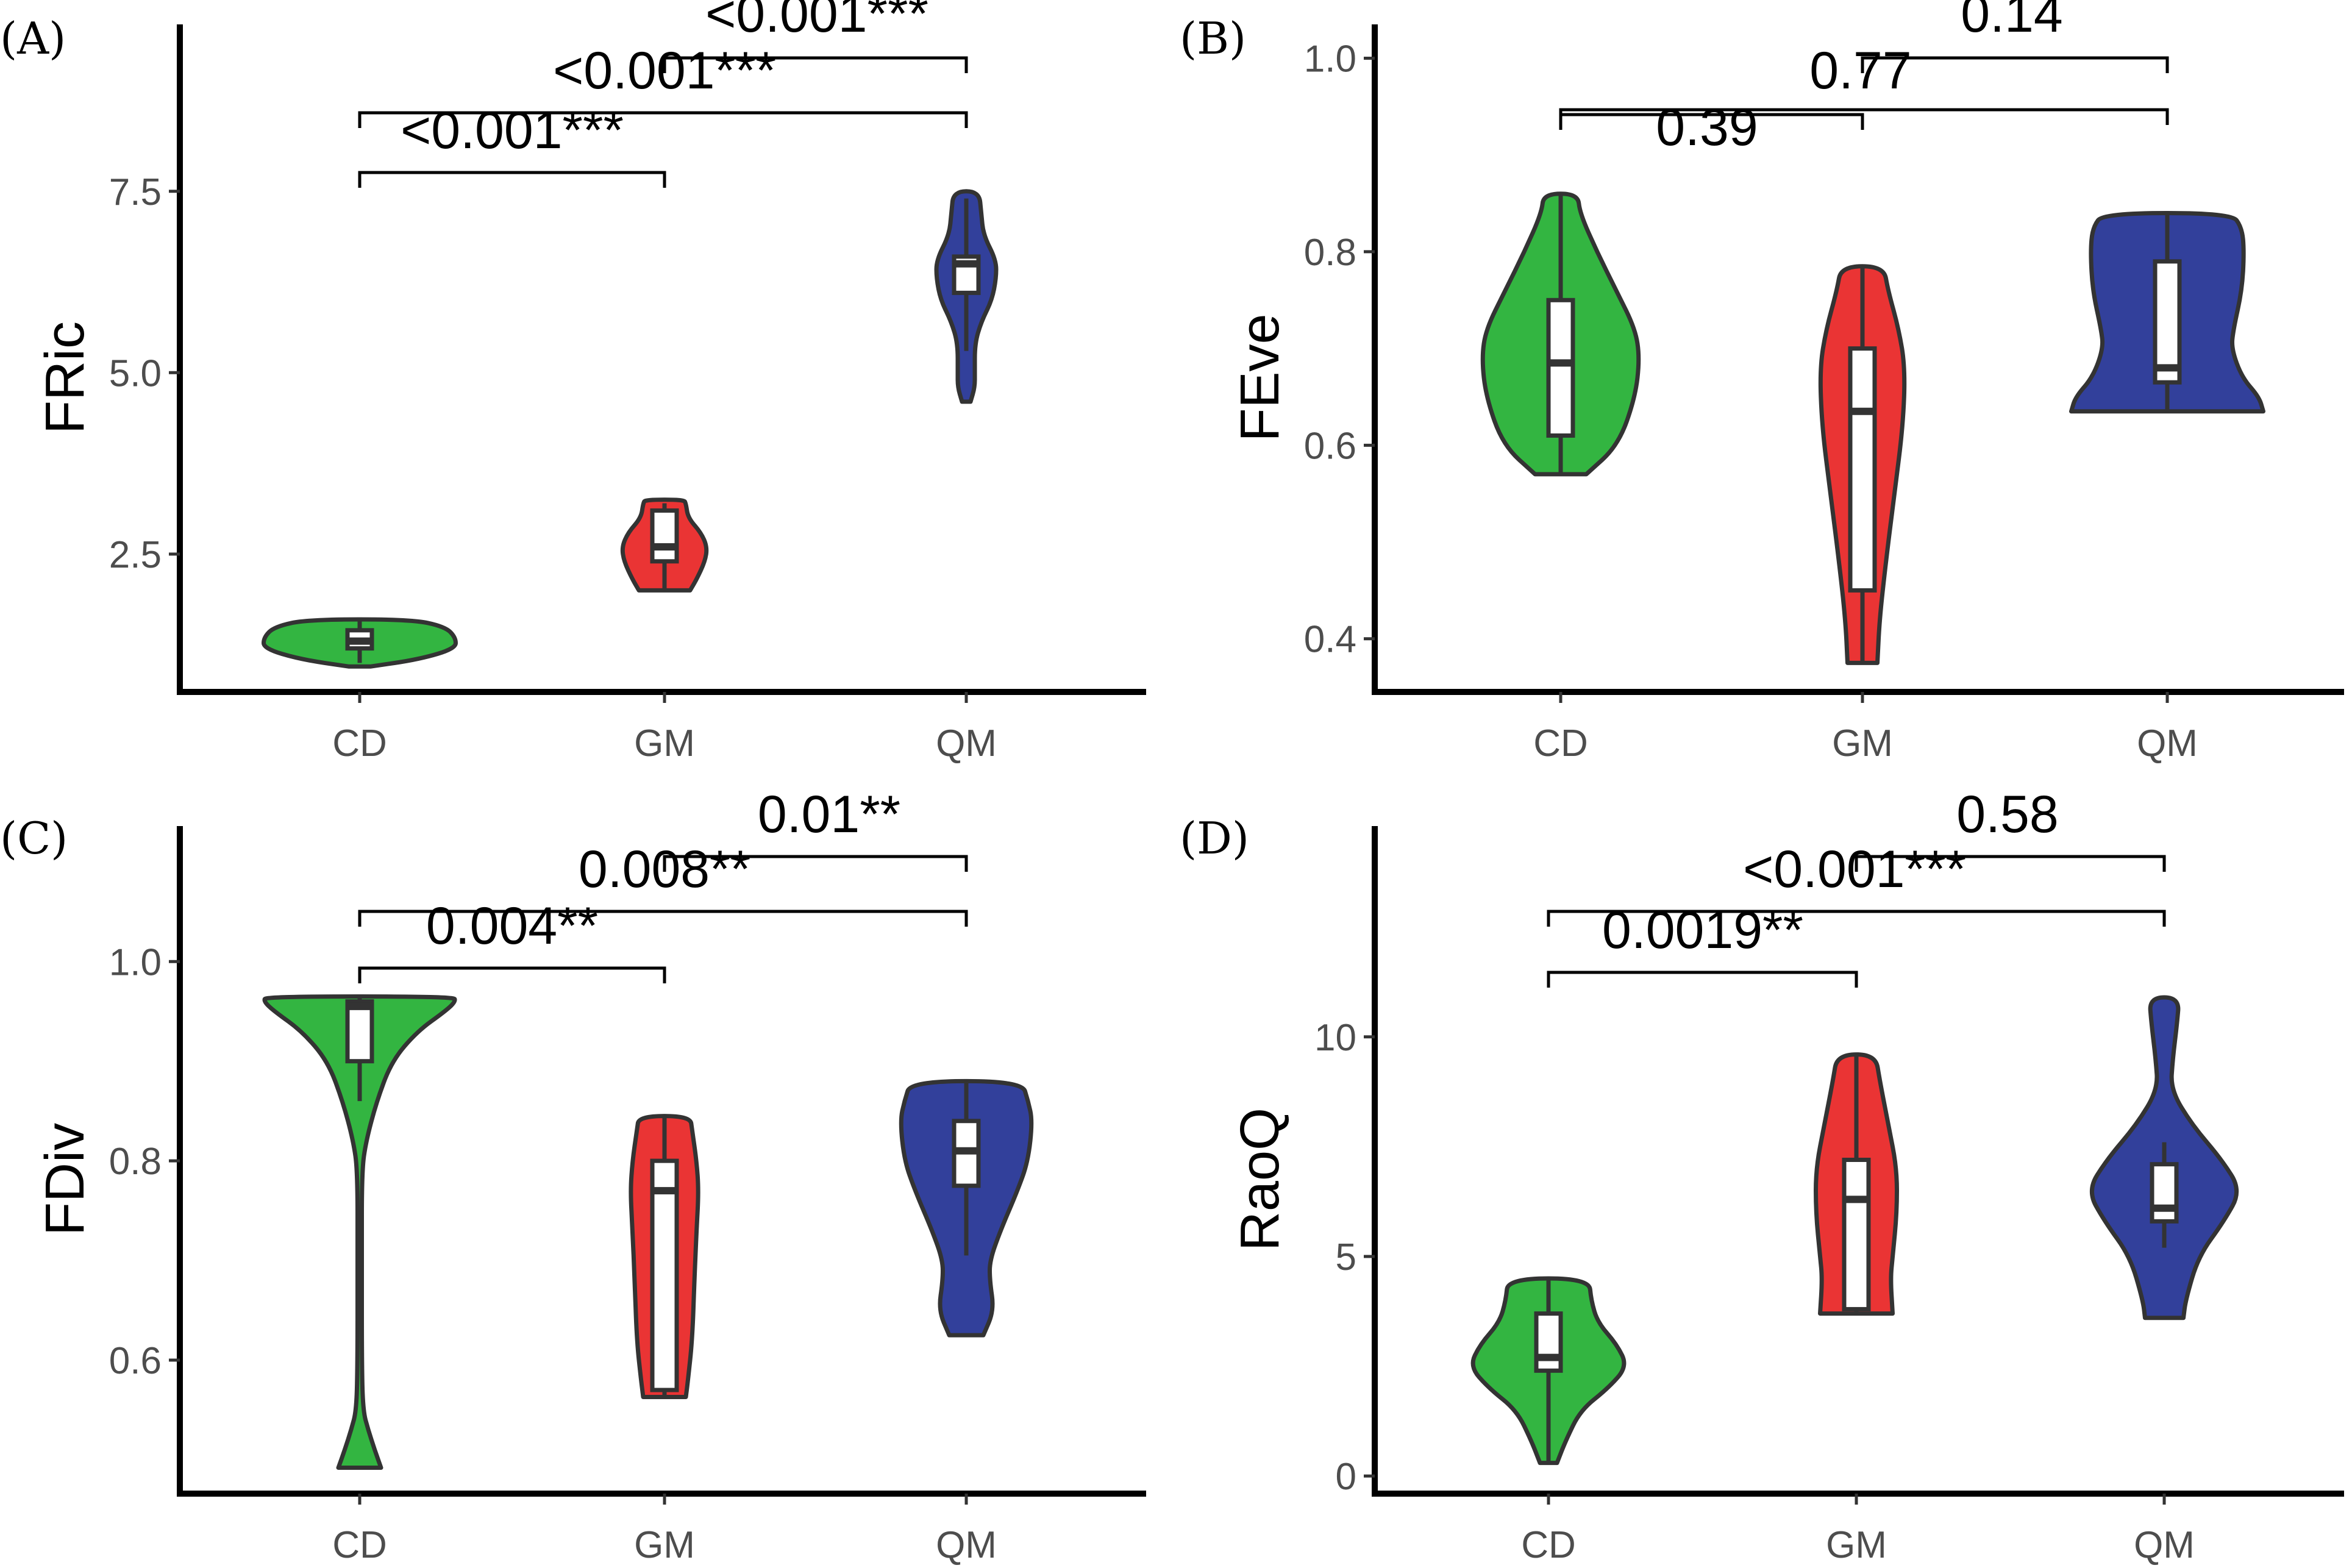  Describe the element at coordinates (2011, 22) in the screenshot. I see `significance-label: 0.14` at that location.